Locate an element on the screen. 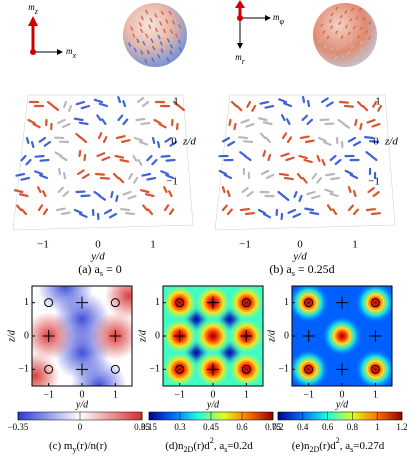 This screenshot has height=458, width=415. z-tick-label: 1 is located at coordinates (378, 102).